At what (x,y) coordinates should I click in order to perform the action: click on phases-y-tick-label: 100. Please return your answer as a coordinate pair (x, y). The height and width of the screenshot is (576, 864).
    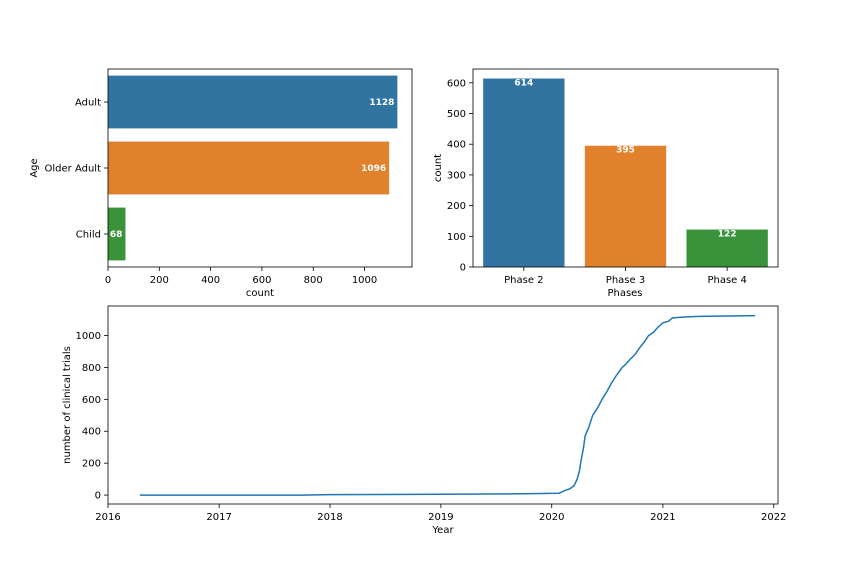
    Looking at the image, I should click on (456, 237).